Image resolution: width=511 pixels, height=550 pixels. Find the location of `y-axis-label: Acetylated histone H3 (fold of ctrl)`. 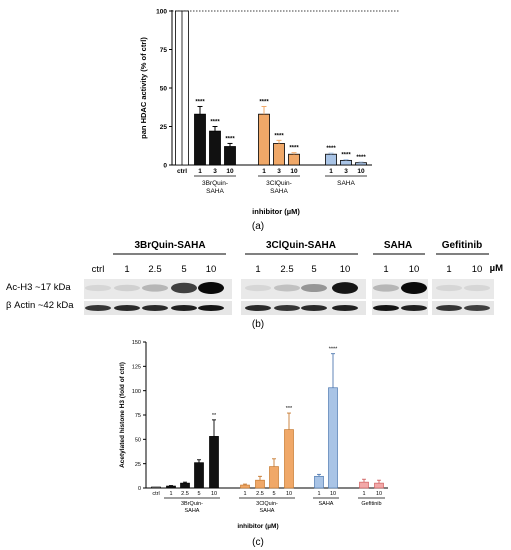

y-axis-label: Acetylated histone H3 (fold of ctrl) is located at coordinates (122, 415).